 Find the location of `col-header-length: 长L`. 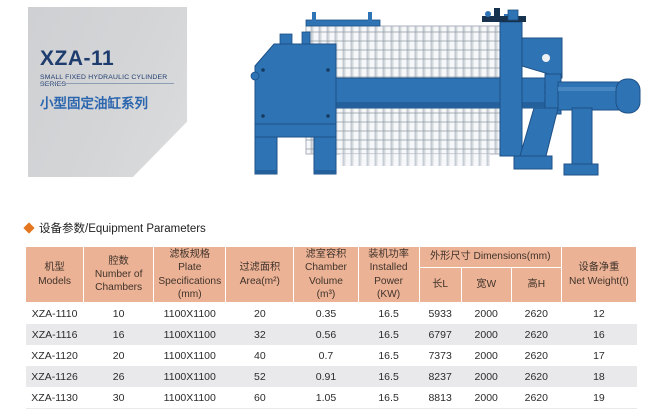

col-header-length: 长L is located at coordinates (440, 285).